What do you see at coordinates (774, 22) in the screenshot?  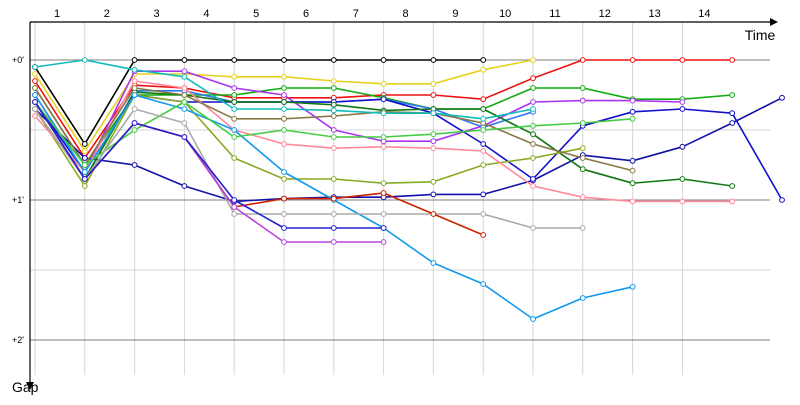 I see `x-axis-arrowhead` at bounding box center [774, 22].